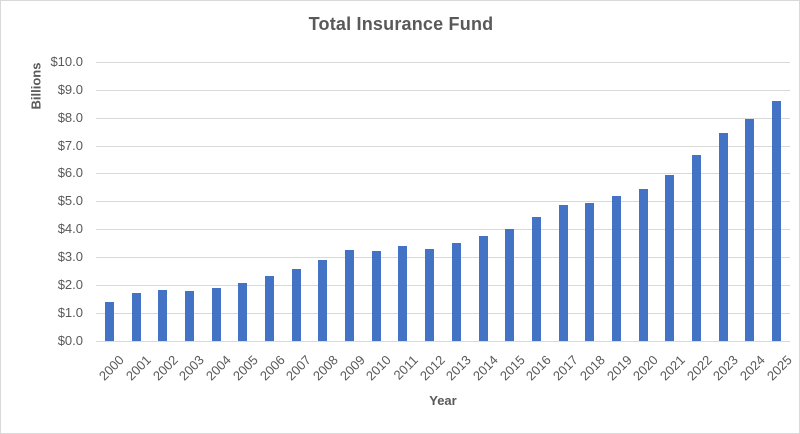 The width and height of the screenshot is (800, 434). What do you see at coordinates (112, 367) in the screenshot?
I see `x-tick-label: 2000` at bounding box center [112, 367].